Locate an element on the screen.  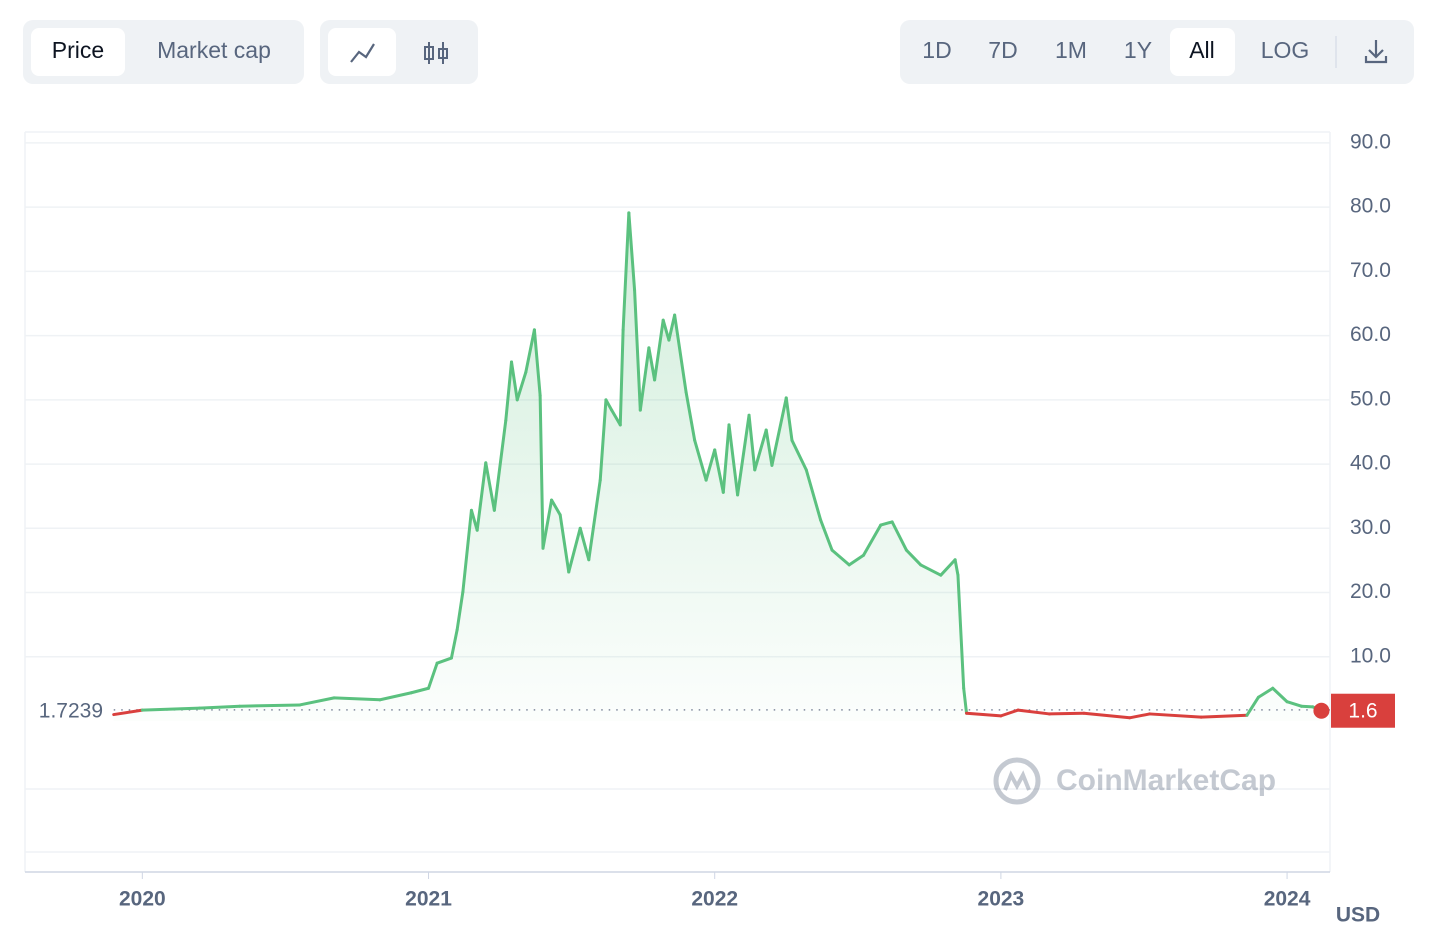
y-tick-label: 40.0 is located at coordinates (1370, 463).